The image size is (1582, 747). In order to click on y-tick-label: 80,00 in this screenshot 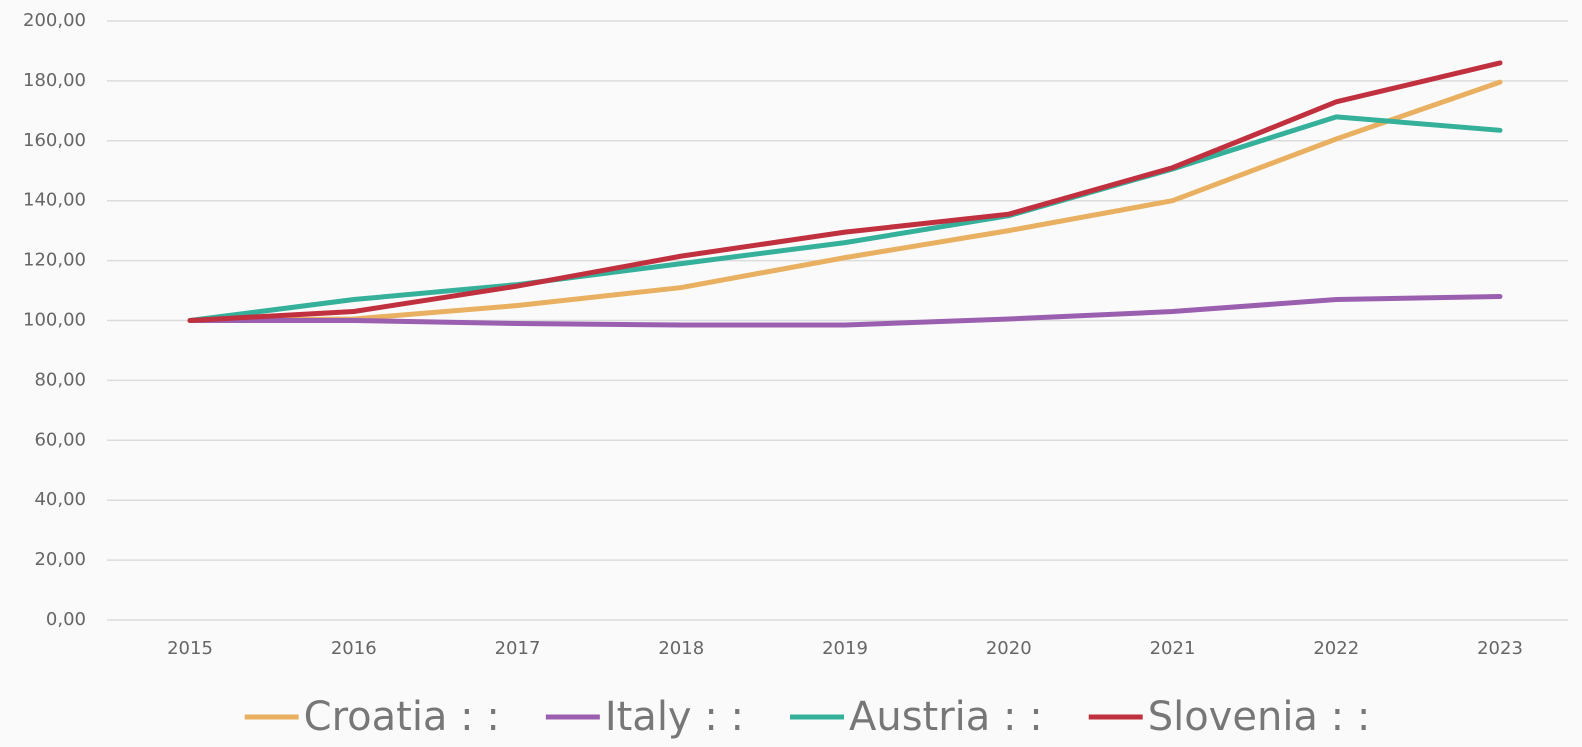, I will do `click(60, 379)`.